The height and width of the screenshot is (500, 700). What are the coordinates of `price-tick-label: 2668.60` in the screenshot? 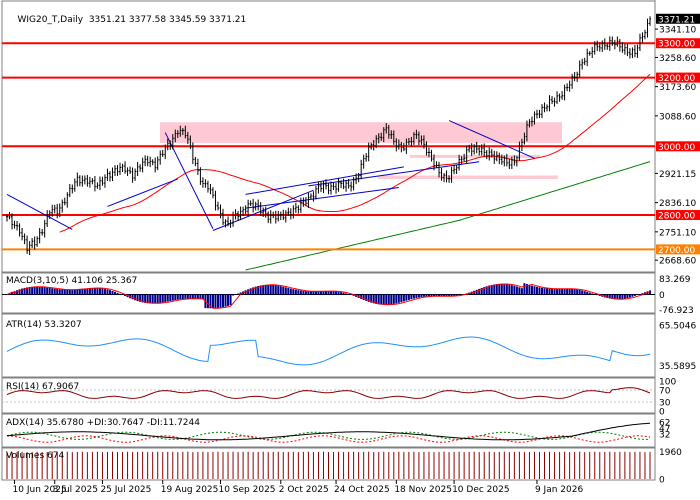 It's located at (677, 262).